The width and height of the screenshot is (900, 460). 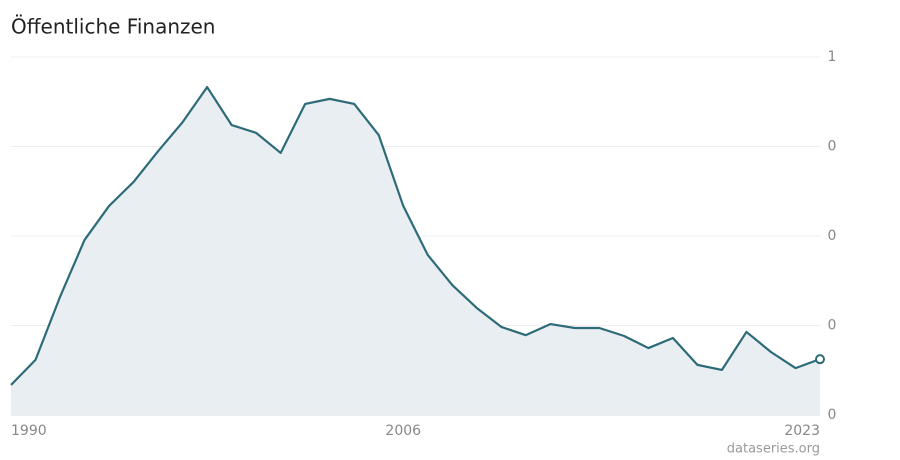 I want to click on chart-title: Öffentliche Finanzen, so click(x=113, y=27).